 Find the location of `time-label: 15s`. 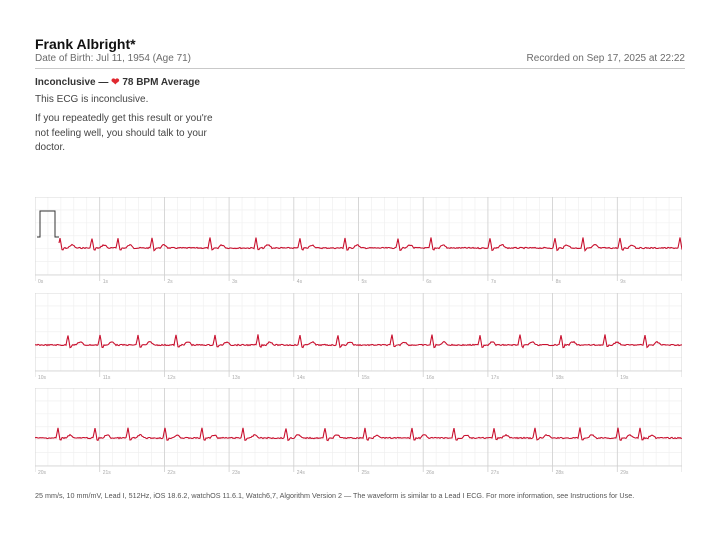

time-label: 15s is located at coordinates (366, 378).